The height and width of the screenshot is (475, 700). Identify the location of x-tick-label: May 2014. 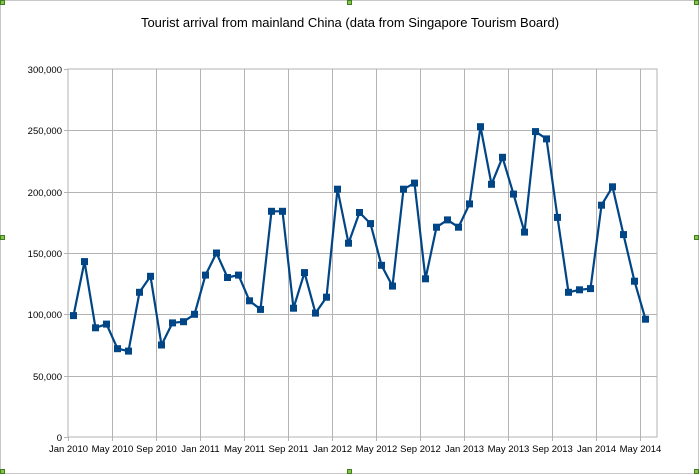
(641, 449).